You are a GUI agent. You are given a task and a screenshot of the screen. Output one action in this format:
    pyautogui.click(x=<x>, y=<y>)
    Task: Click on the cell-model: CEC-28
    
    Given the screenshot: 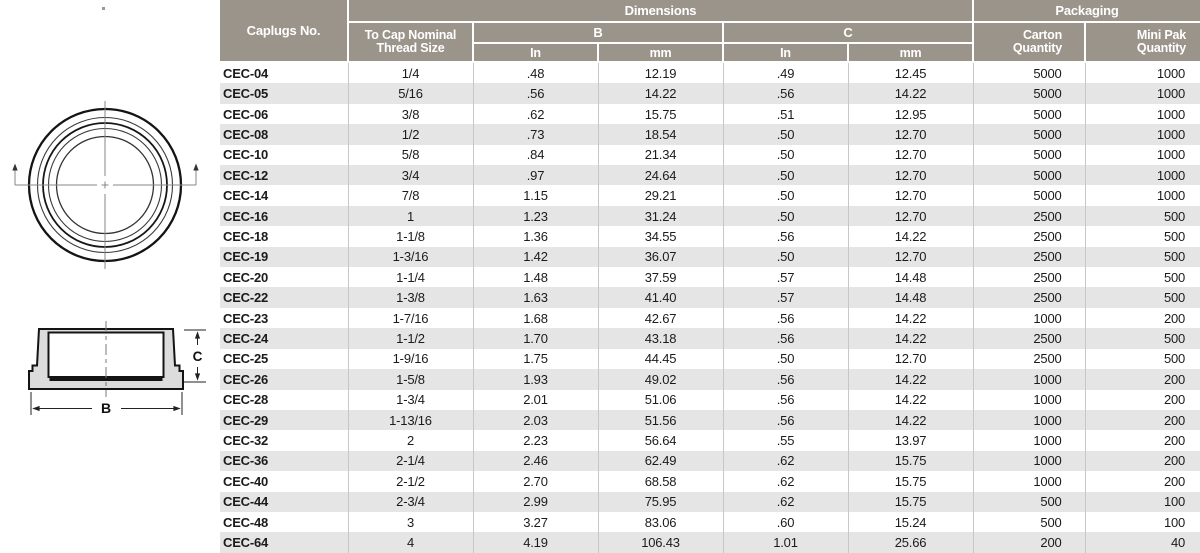 What is the action you would take?
    pyautogui.click(x=284, y=399)
    